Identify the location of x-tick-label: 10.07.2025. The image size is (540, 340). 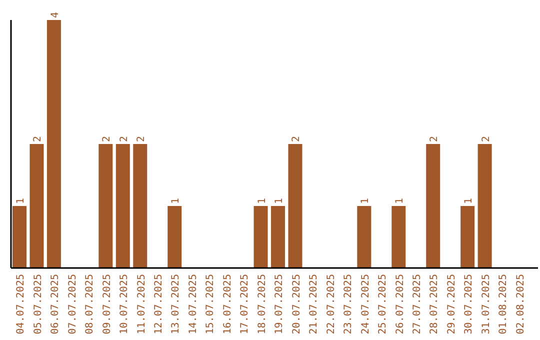
(124, 304).